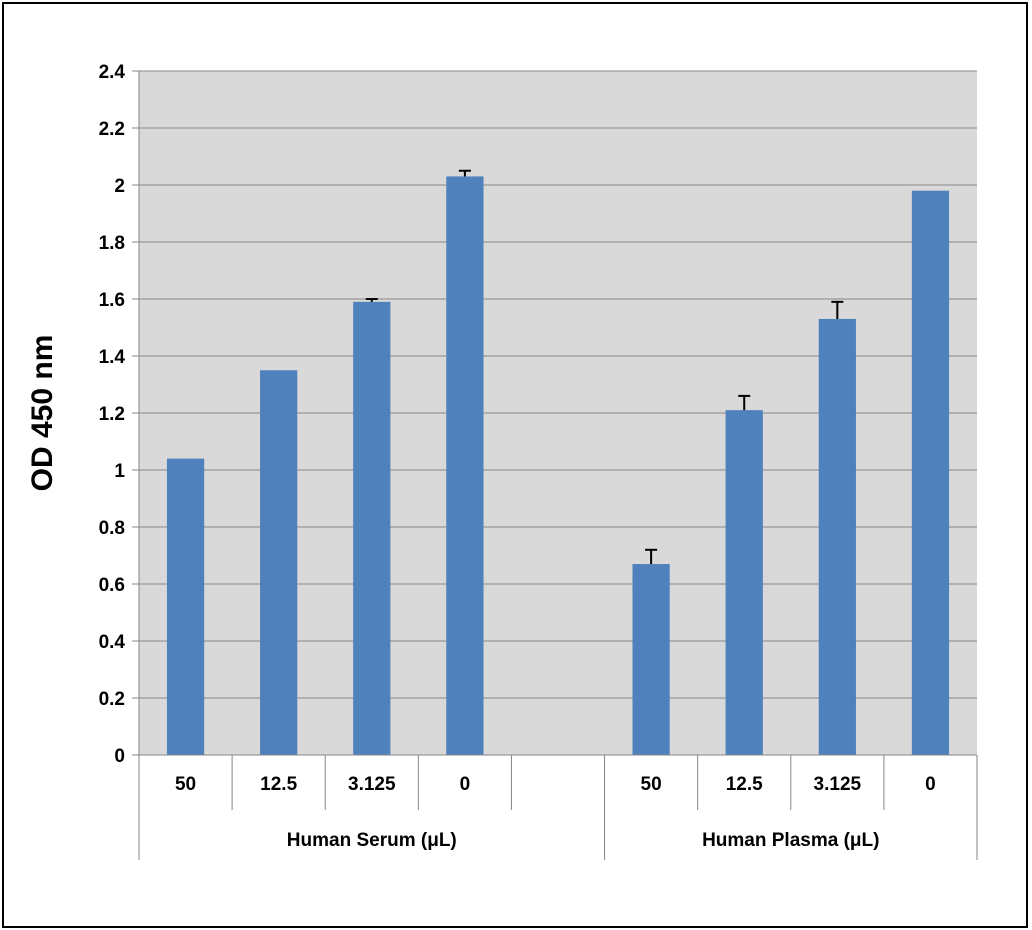  I want to click on y-tick-label: 2.2, so click(112, 129).